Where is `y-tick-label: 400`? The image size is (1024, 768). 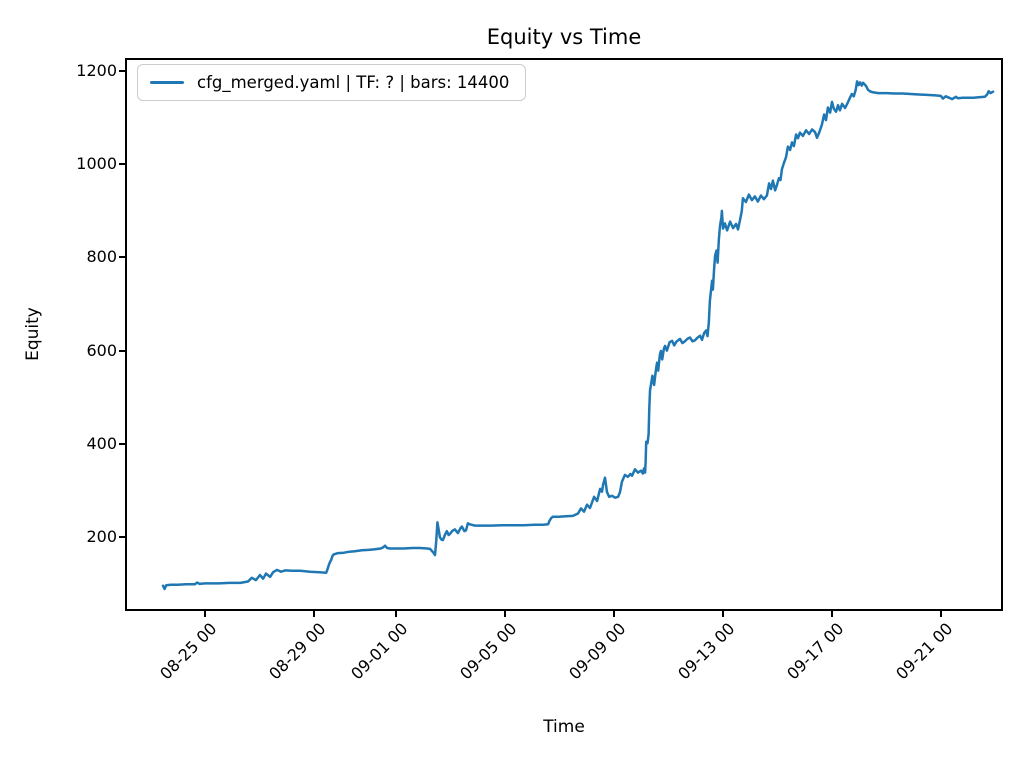 y-tick-label: 400 is located at coordinates (101, 443).